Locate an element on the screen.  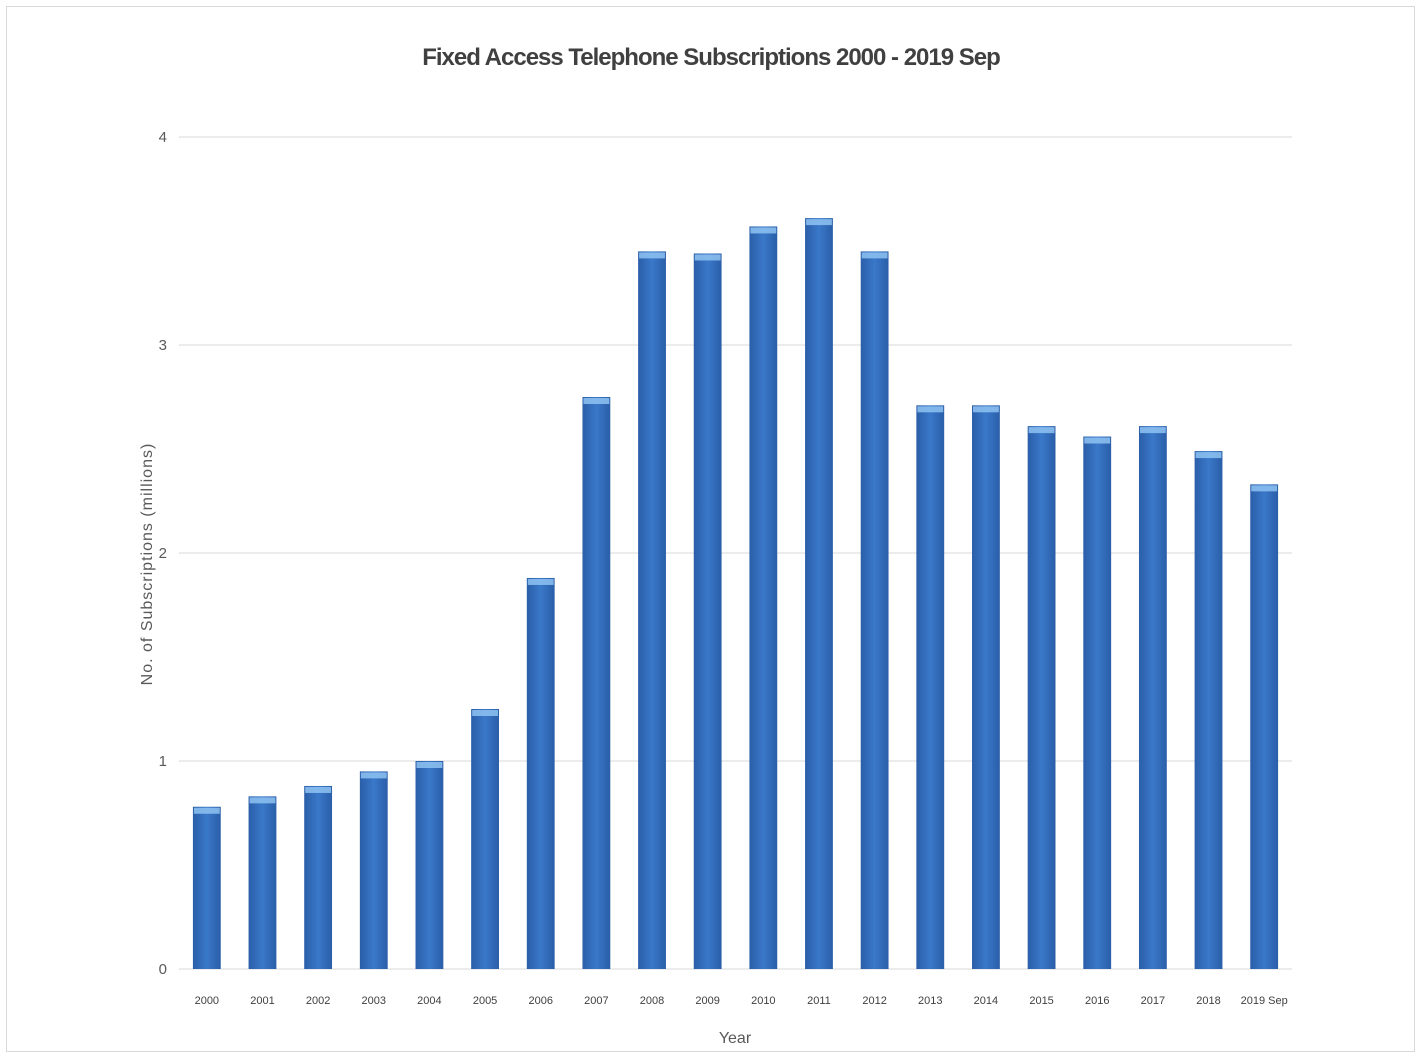
y-tick-label: 4 is located at coordinates (163, 137).